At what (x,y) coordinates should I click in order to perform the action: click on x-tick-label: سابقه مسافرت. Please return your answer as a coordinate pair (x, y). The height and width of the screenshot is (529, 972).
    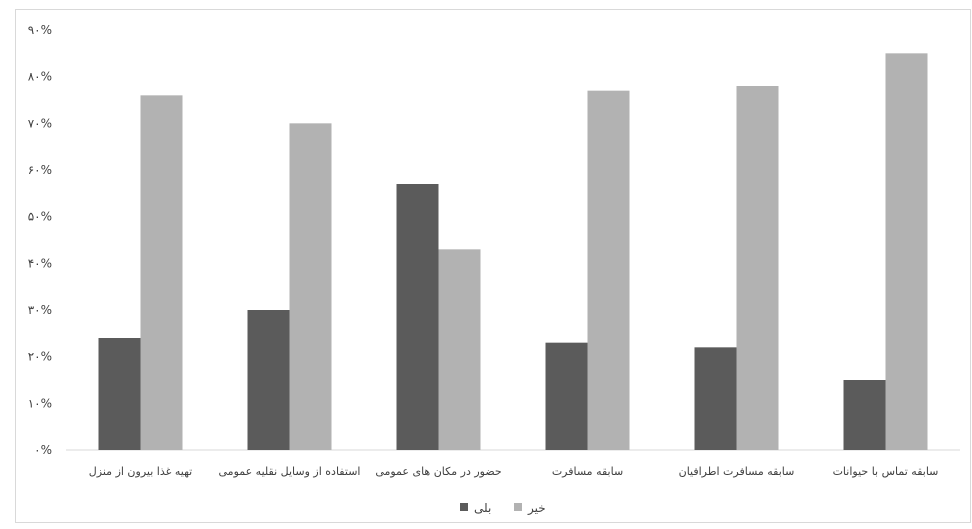
    Looking at the image, I should click on (587, 471).